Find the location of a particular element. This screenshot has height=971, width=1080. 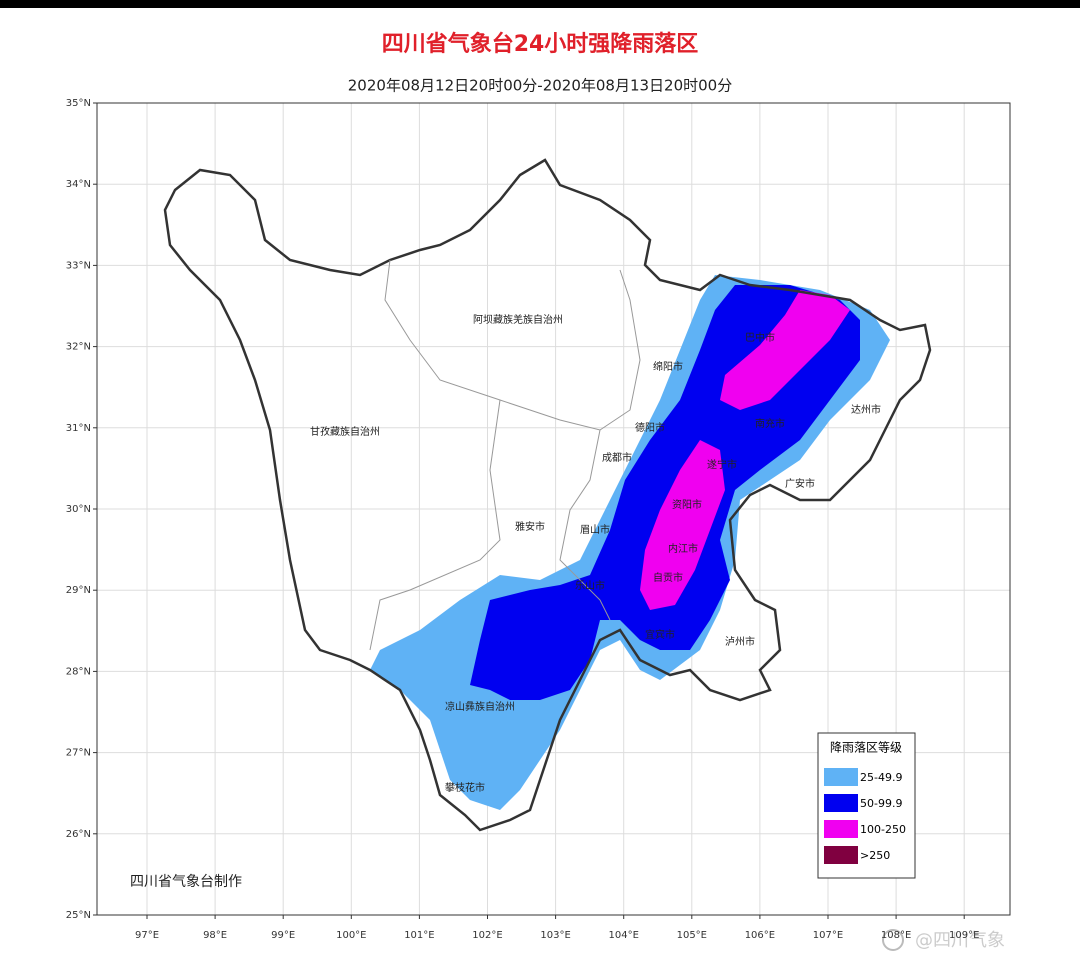

top-bar is located at coordinates (540, 4).